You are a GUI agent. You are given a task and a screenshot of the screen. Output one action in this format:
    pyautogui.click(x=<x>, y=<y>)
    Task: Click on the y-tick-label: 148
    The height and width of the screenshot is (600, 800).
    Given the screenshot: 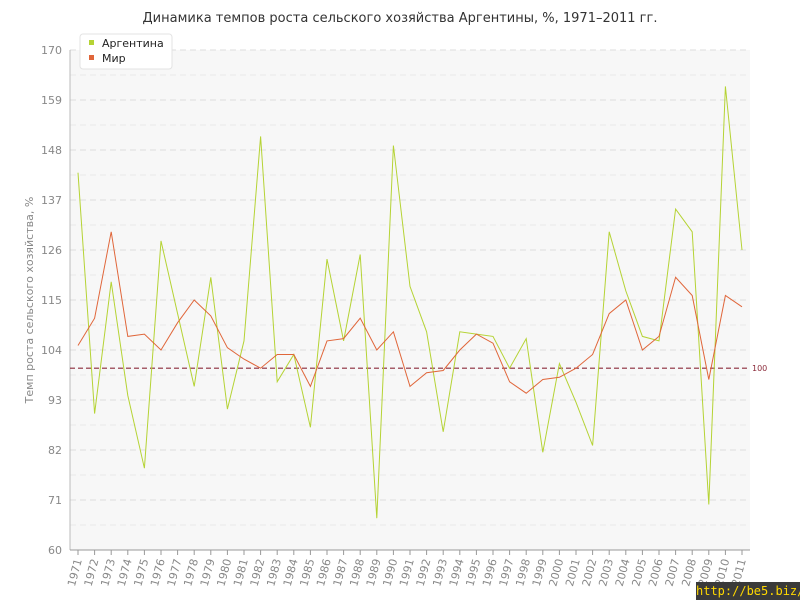 What is the action you would take?
    pyautogui.click(x=51, y=150)
    